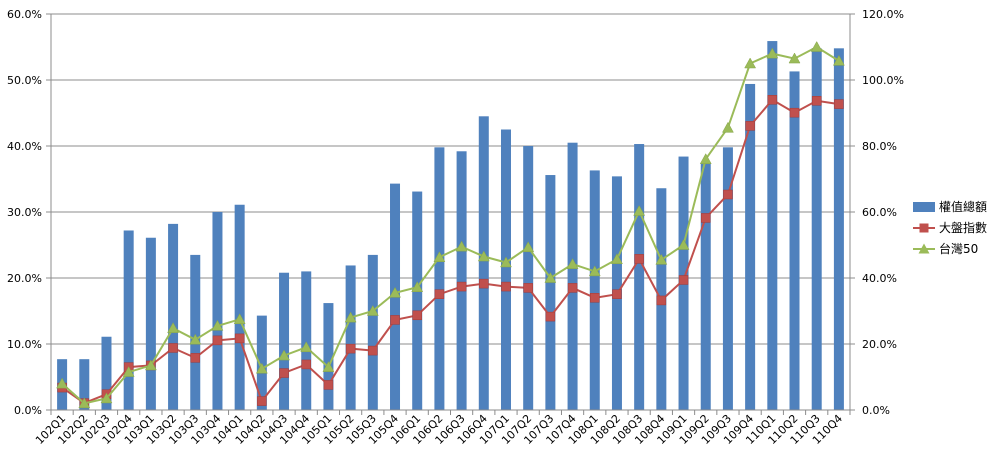  Describe the element at coordinates (958, 248) in the screenshot. I see `legend-label: 台灣50` at that location.